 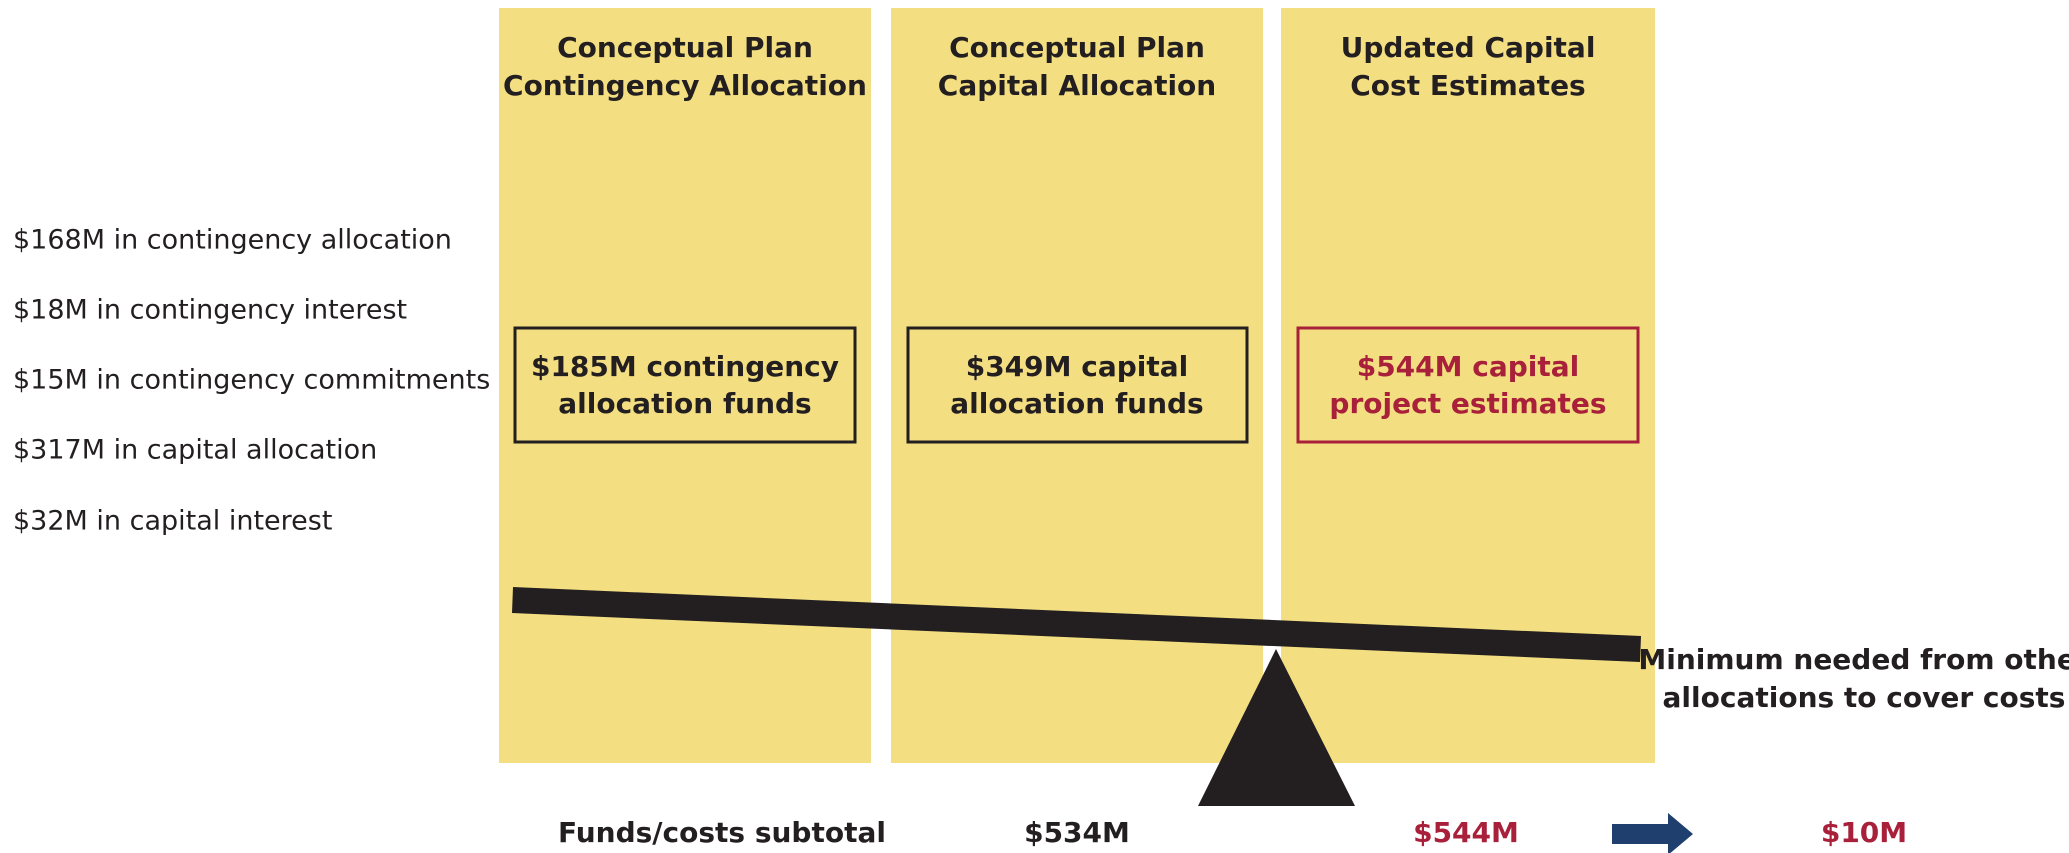 What do you see at coordinates (1864, 697) in the screenshot?
I see `note: allocations to cover costs` at bounding box center [1864, 697].